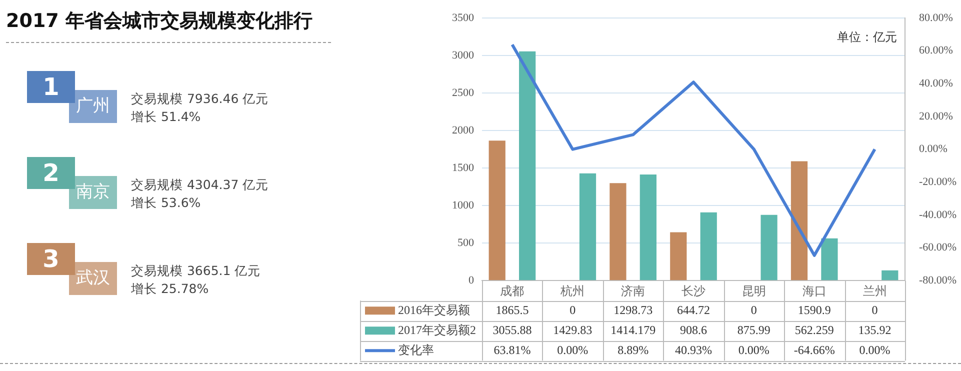  I want to click on y-tick-label: 3000, so click(463, 55).